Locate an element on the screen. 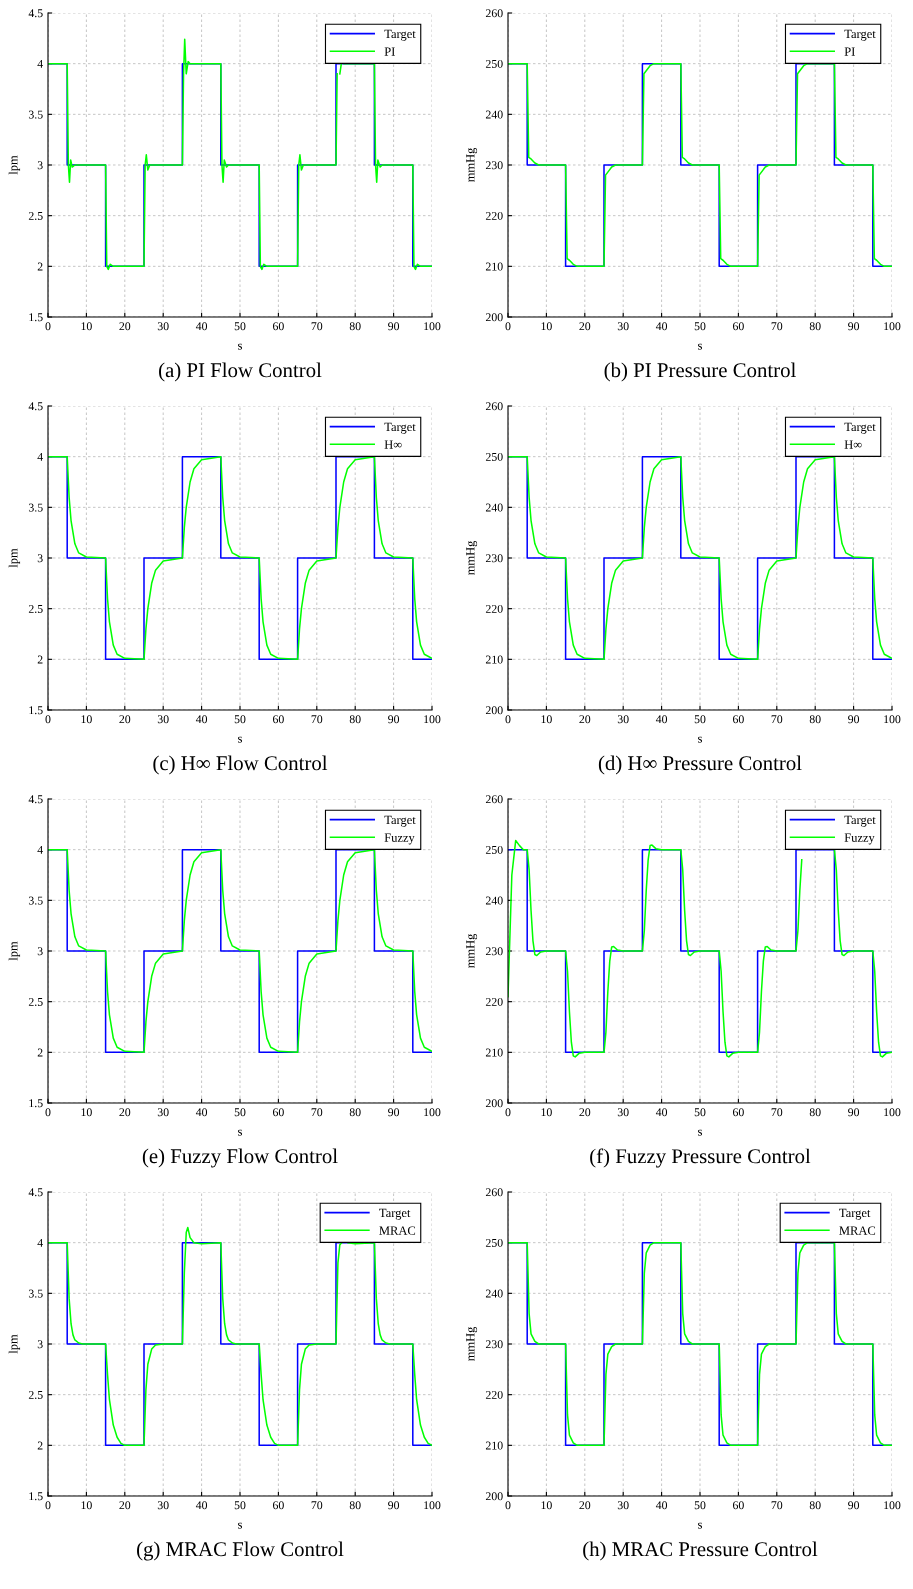  y-tick-label: 4.5 is located at coordinates (35, 1192).